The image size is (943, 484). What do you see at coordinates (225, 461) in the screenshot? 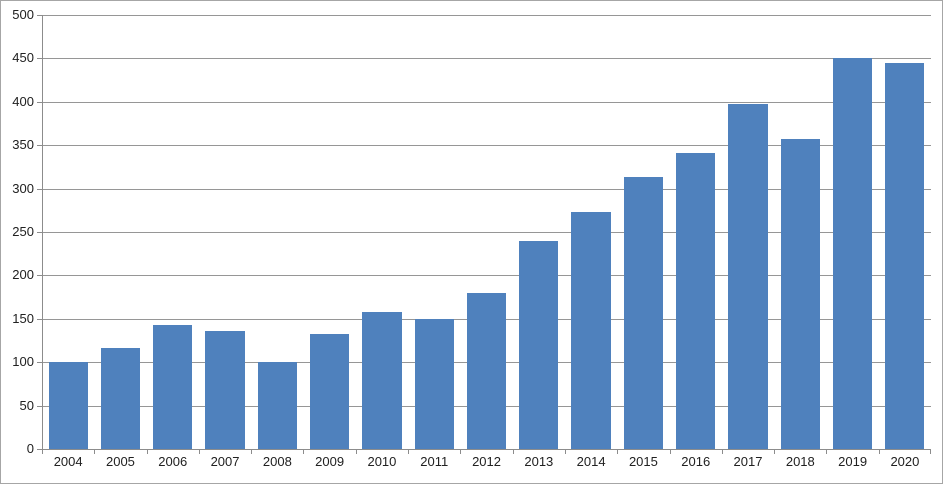
I see `x-axis-tick-label: 2007` at bounding box center [225, 461].